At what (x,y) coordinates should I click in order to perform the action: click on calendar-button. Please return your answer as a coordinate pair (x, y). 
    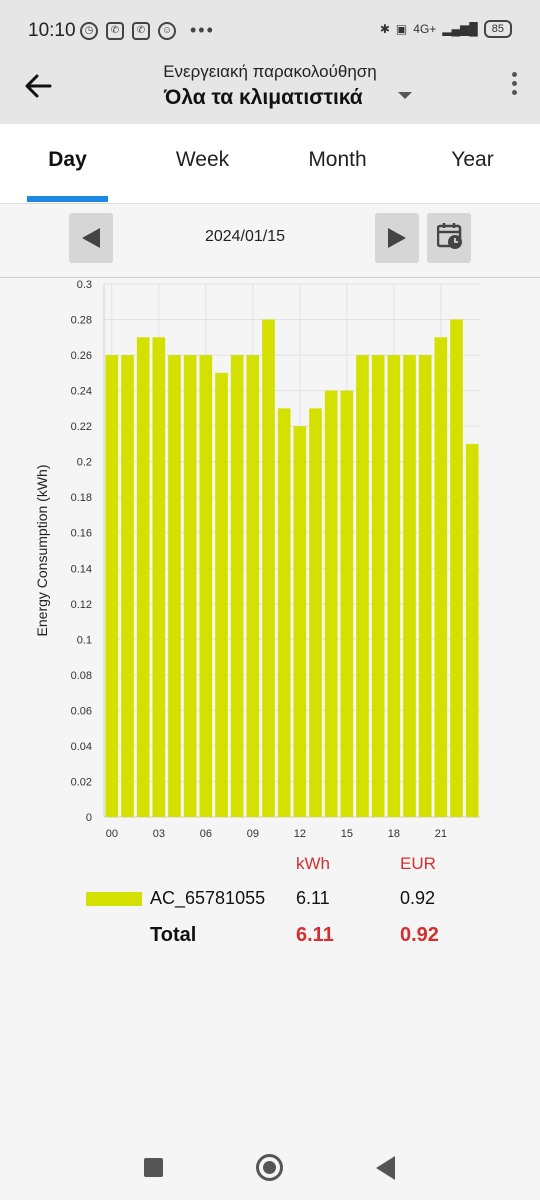
    Looking at the image, I should click on (449, 238).